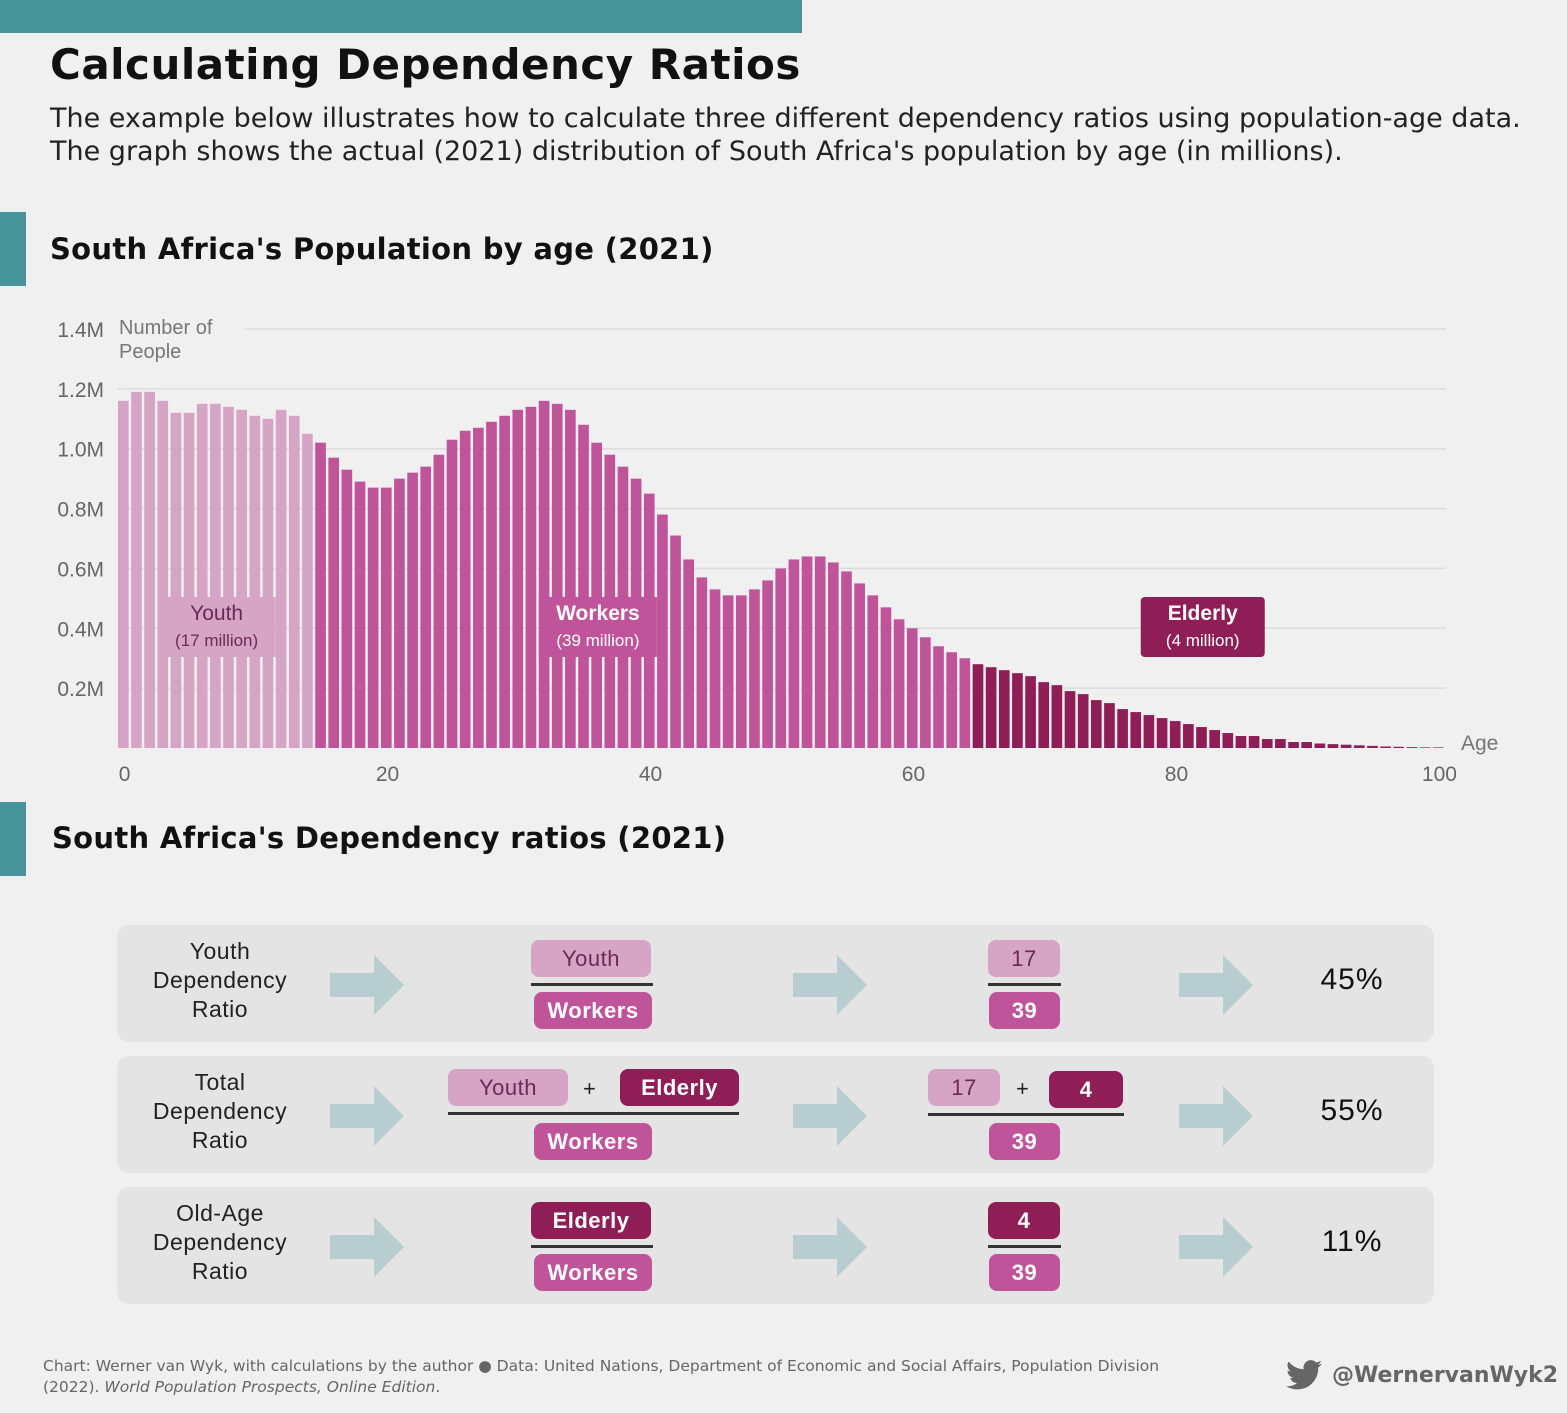 Image resolution: width=1567 pixels, height=1413 pixels. I want to click on y-tick-label: 0.8M, so click(80, 510).